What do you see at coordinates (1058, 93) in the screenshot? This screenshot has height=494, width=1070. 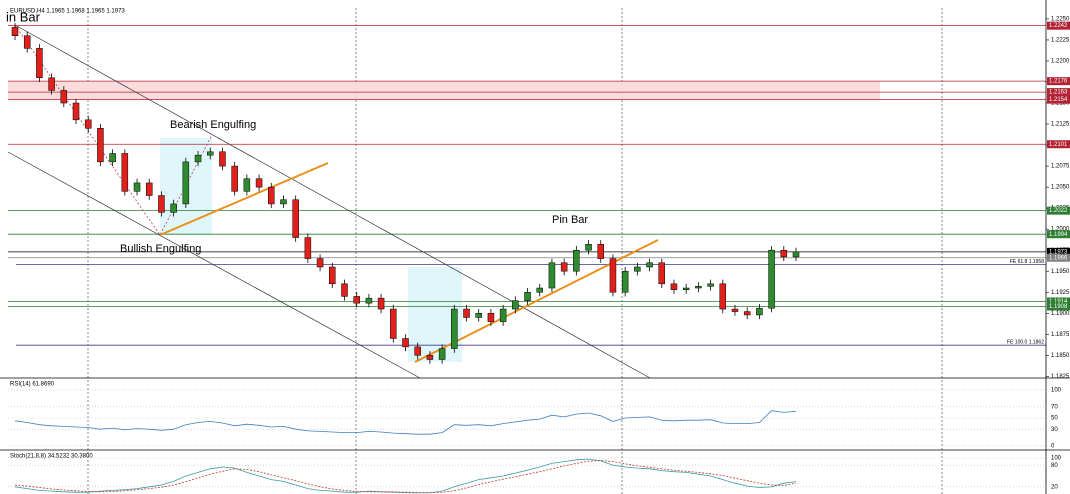 I see `level-label: 1.2163` at bounding box center [1058, 93].